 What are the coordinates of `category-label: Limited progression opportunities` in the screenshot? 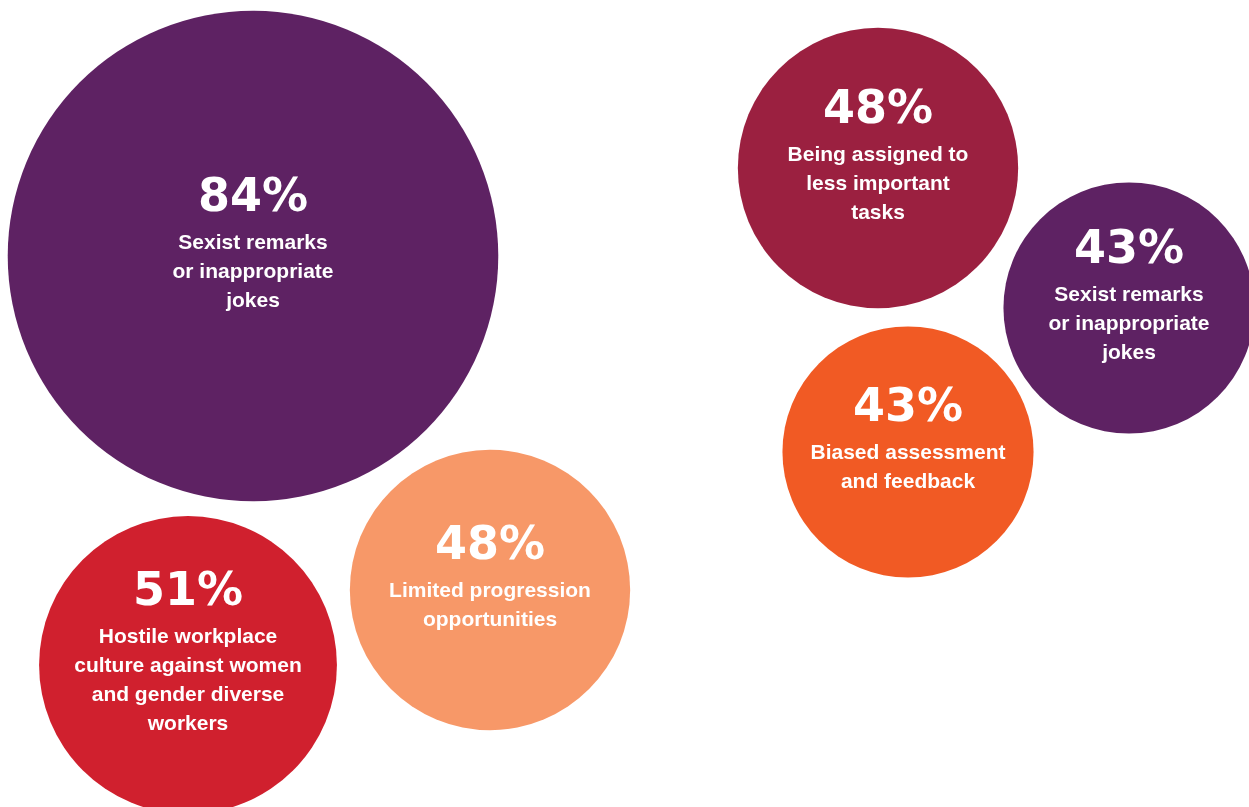 It's located at (490, 604).